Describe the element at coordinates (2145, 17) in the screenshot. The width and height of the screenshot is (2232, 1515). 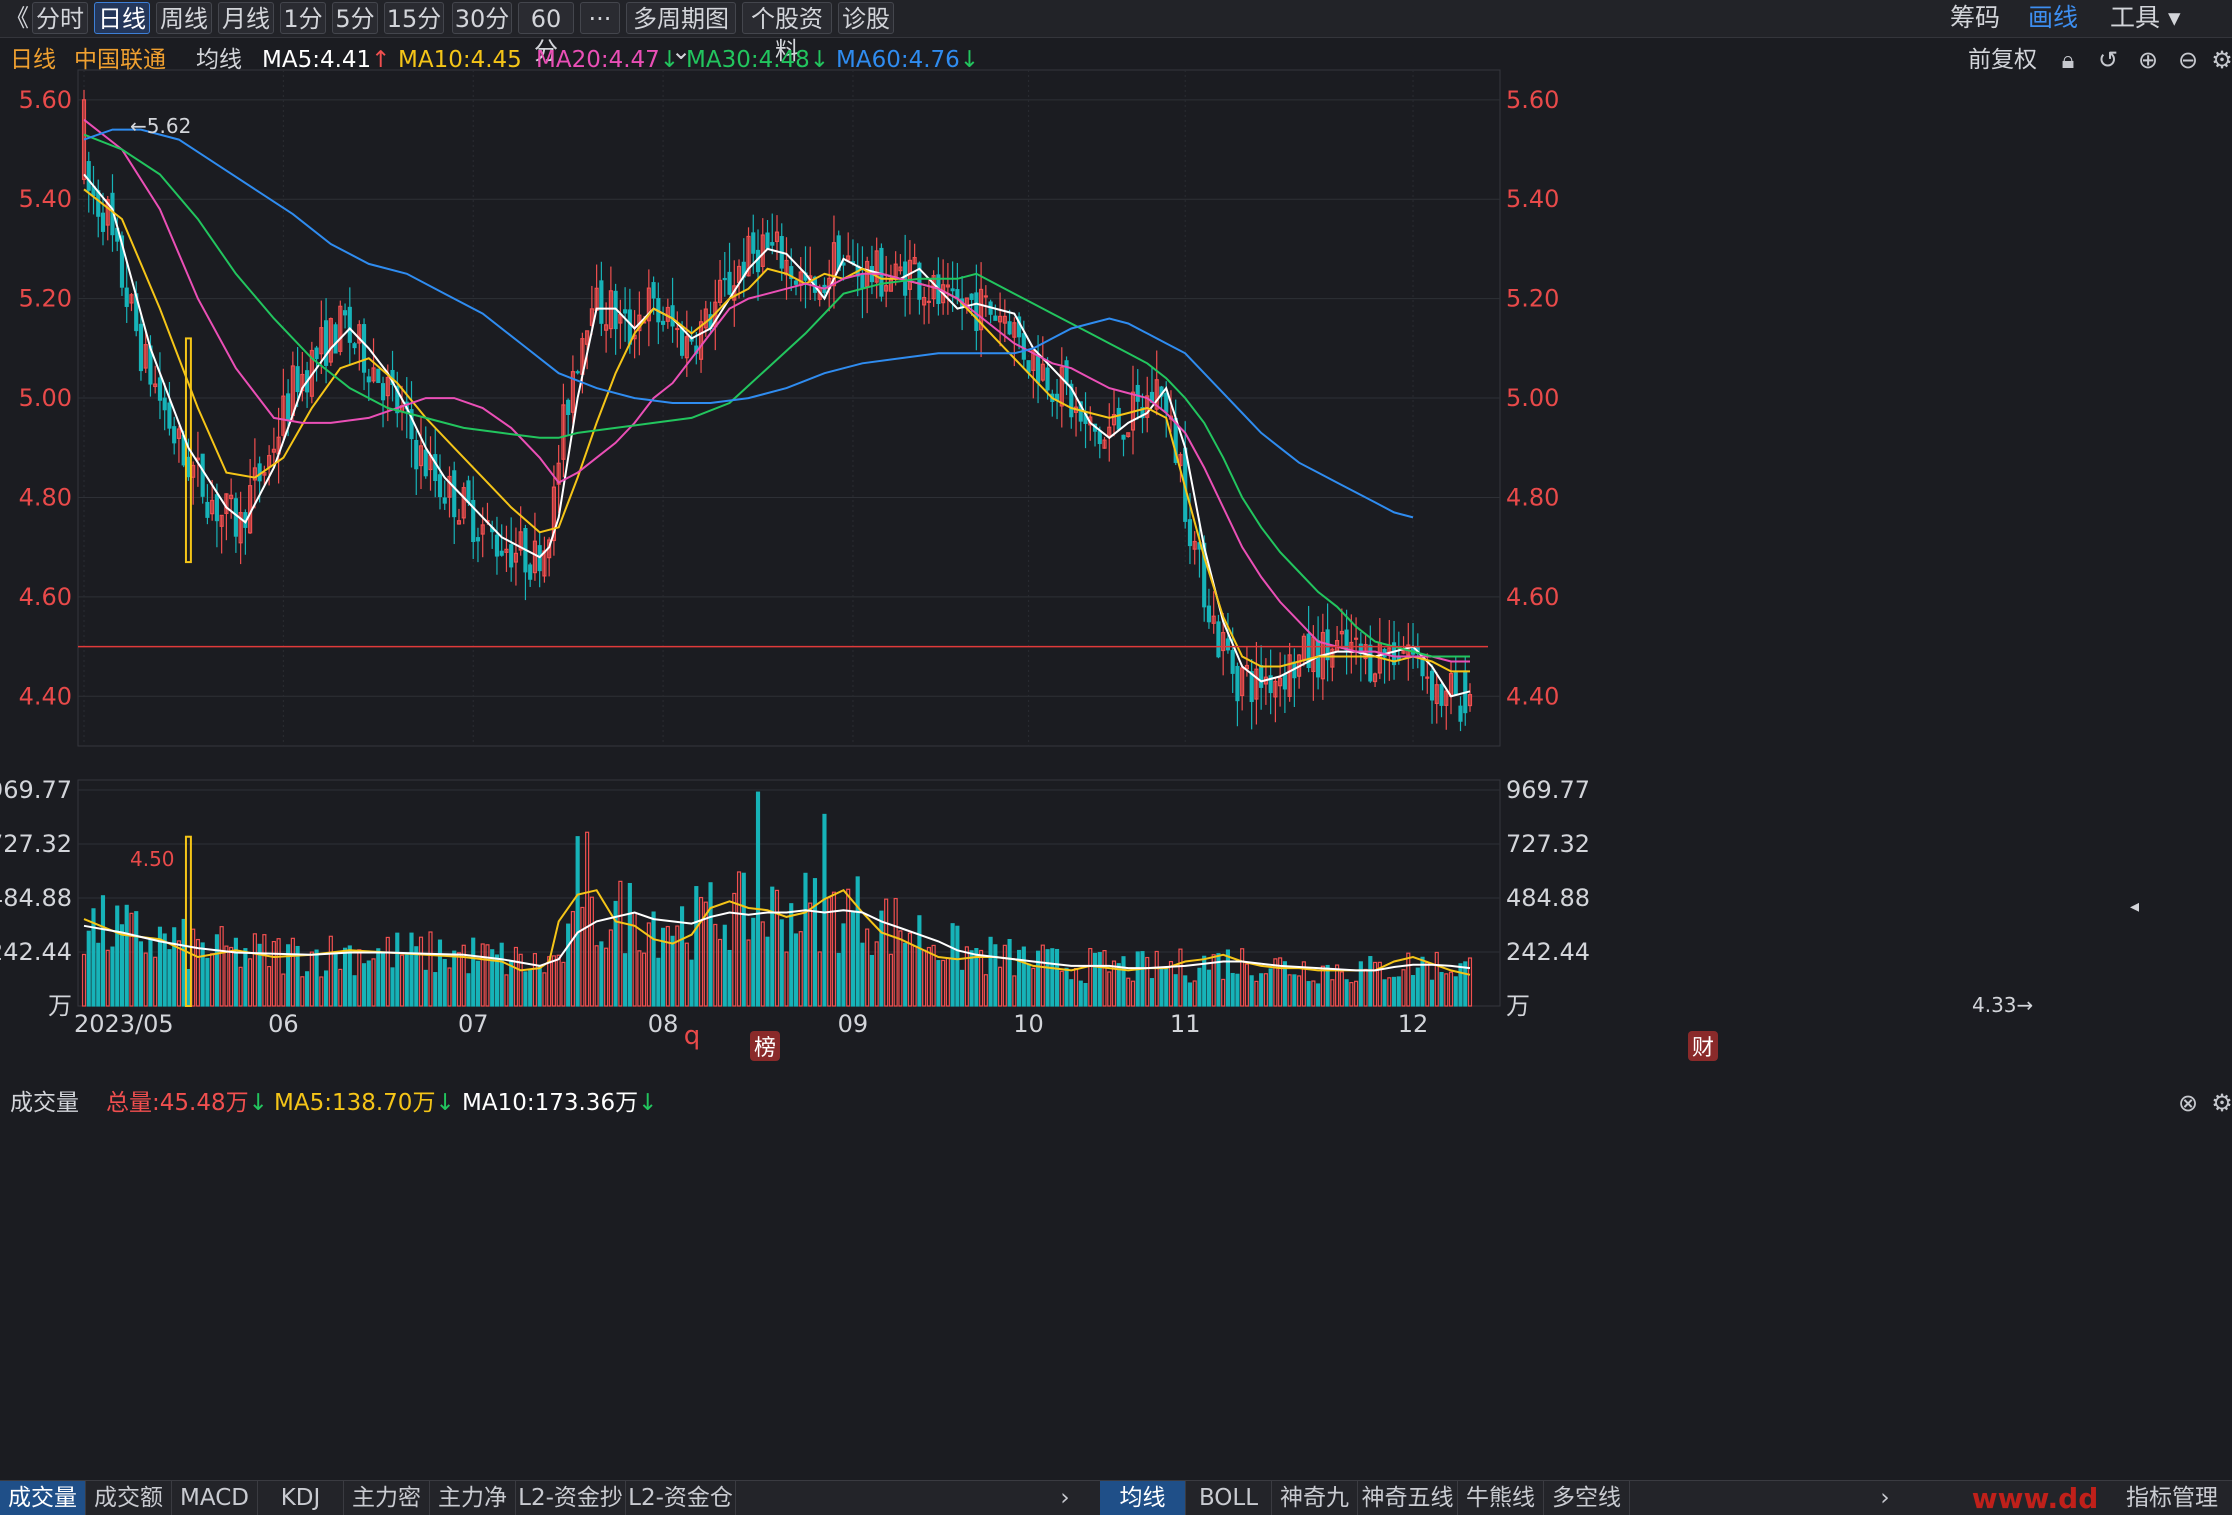
I see `tools-menu: 工具 ▾` at that location.